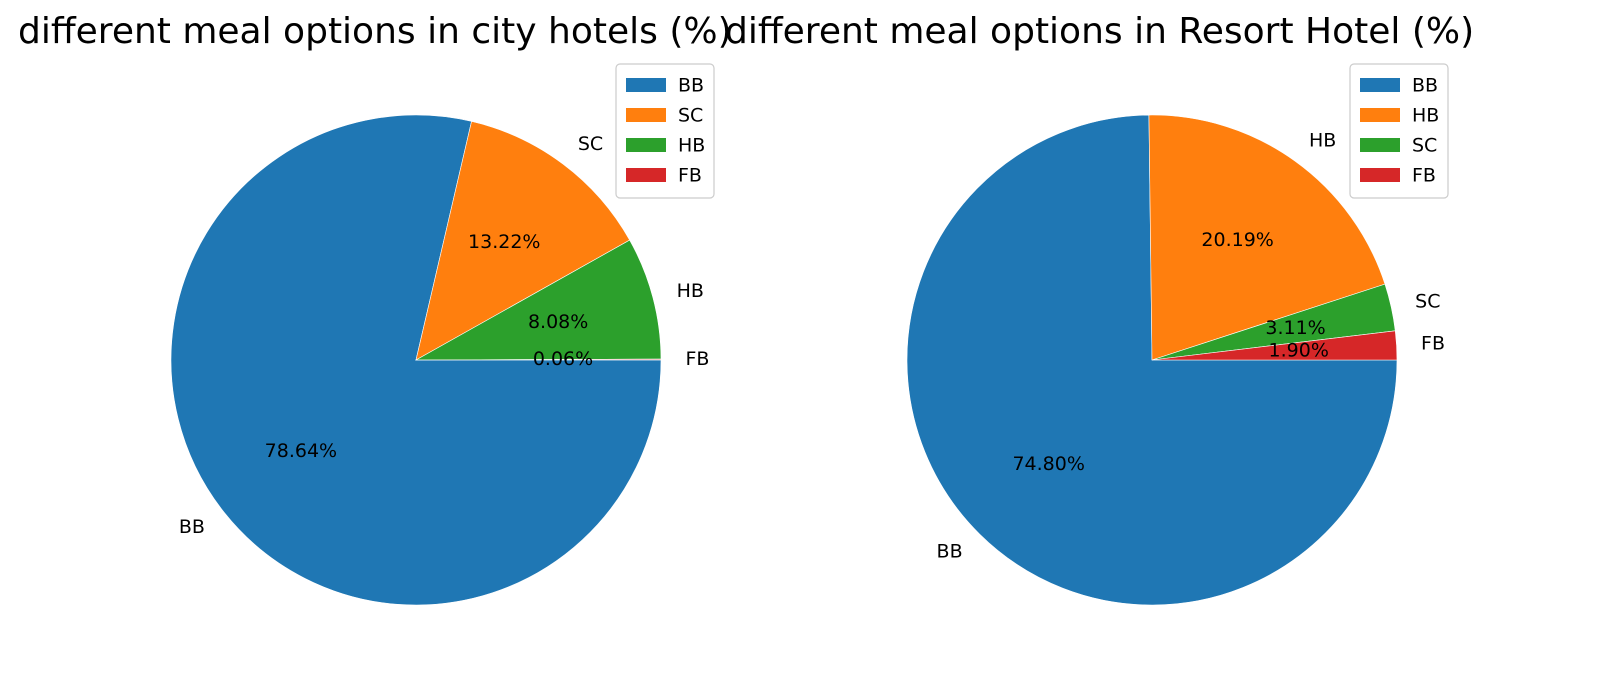  Describe the element at coordinates (558, 322) in the screenshot. I see `slice-percent-hb: 8.08%` at that location.